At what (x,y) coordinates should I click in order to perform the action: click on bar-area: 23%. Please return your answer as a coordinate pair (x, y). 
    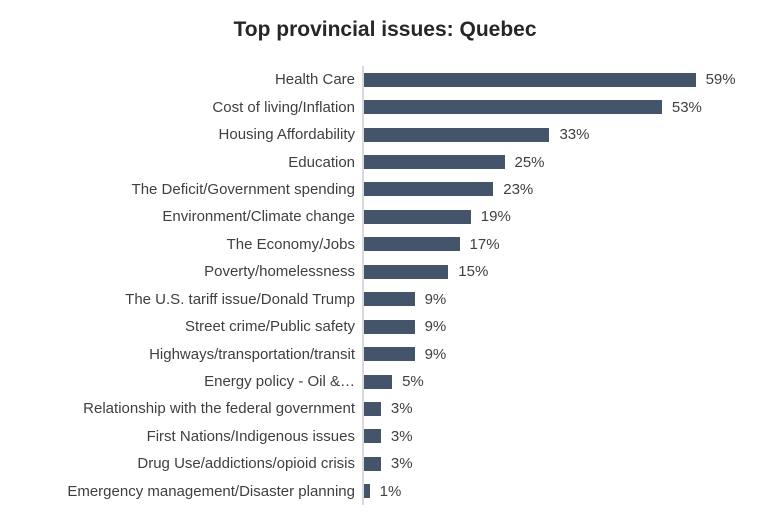
    Looking at the image, I should click on (572, 189).